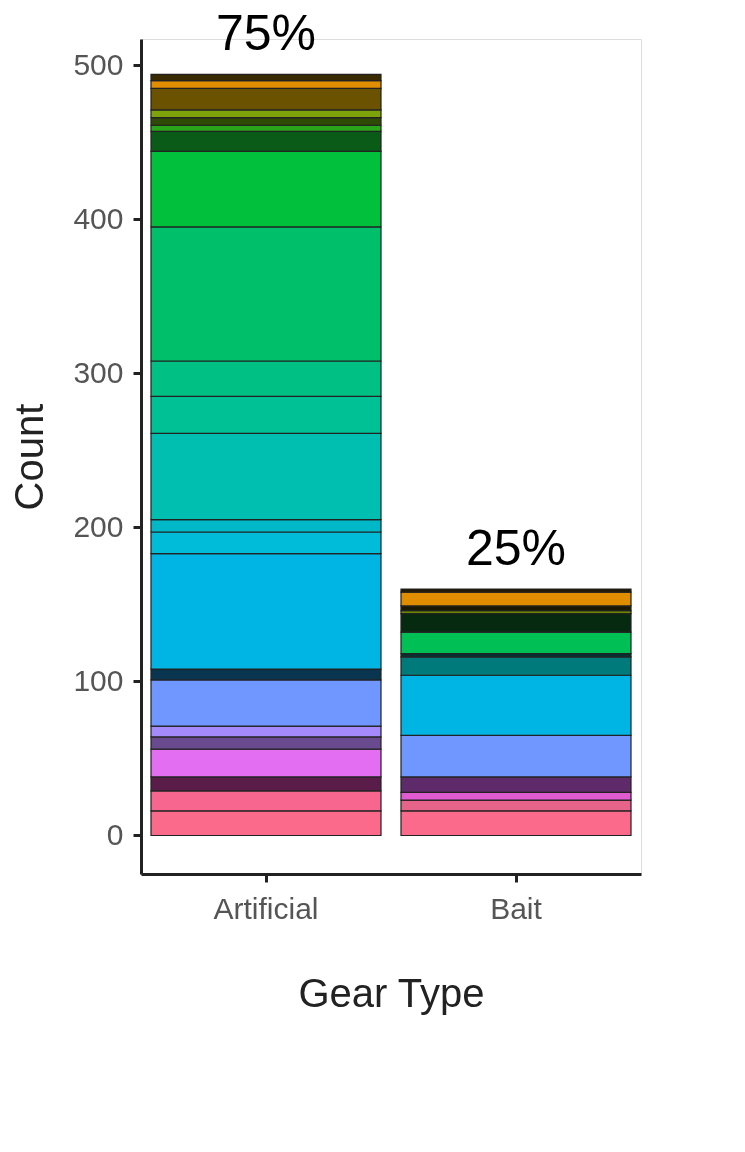 This screenshot has width=745, height=1152. Describe the element at coordinates (516, 908) in the screenshot. I see `x-tick-label: Bait` at that location.